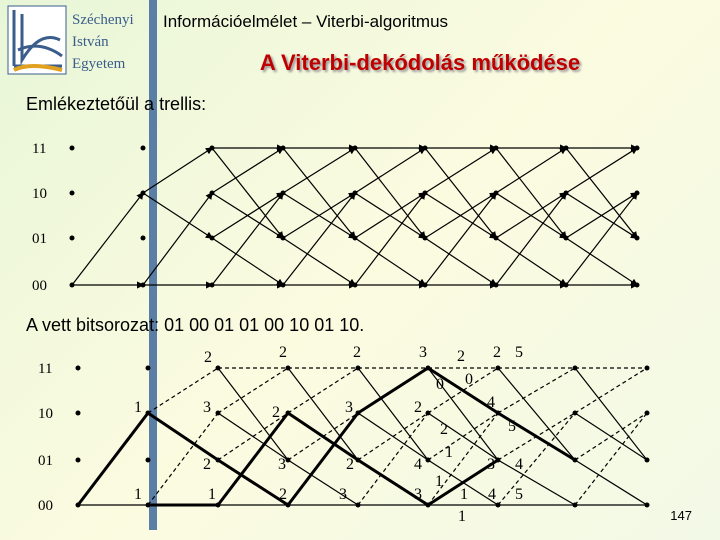 This screenshot has width=720, height=540. I want to click on side-bar, so click(153, 265).